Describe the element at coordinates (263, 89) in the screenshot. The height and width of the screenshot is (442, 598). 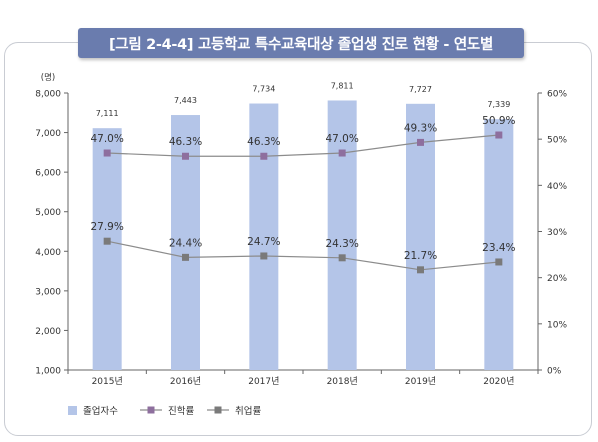
I see `bar-value-label: 7,734` at that location.